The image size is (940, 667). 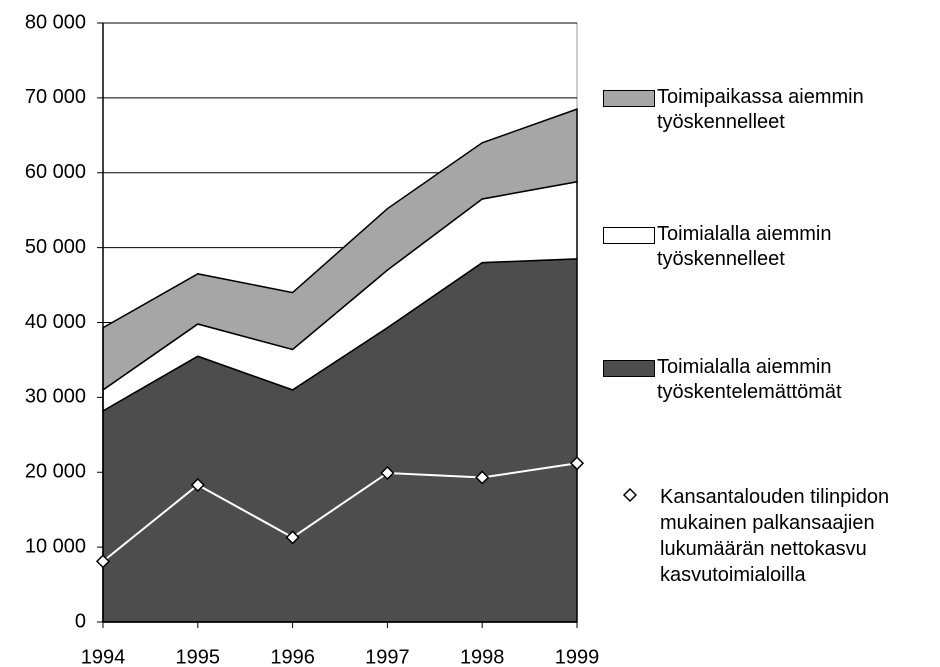 I want to click on x-tick-label: 1996, so click(x=292, y=656).